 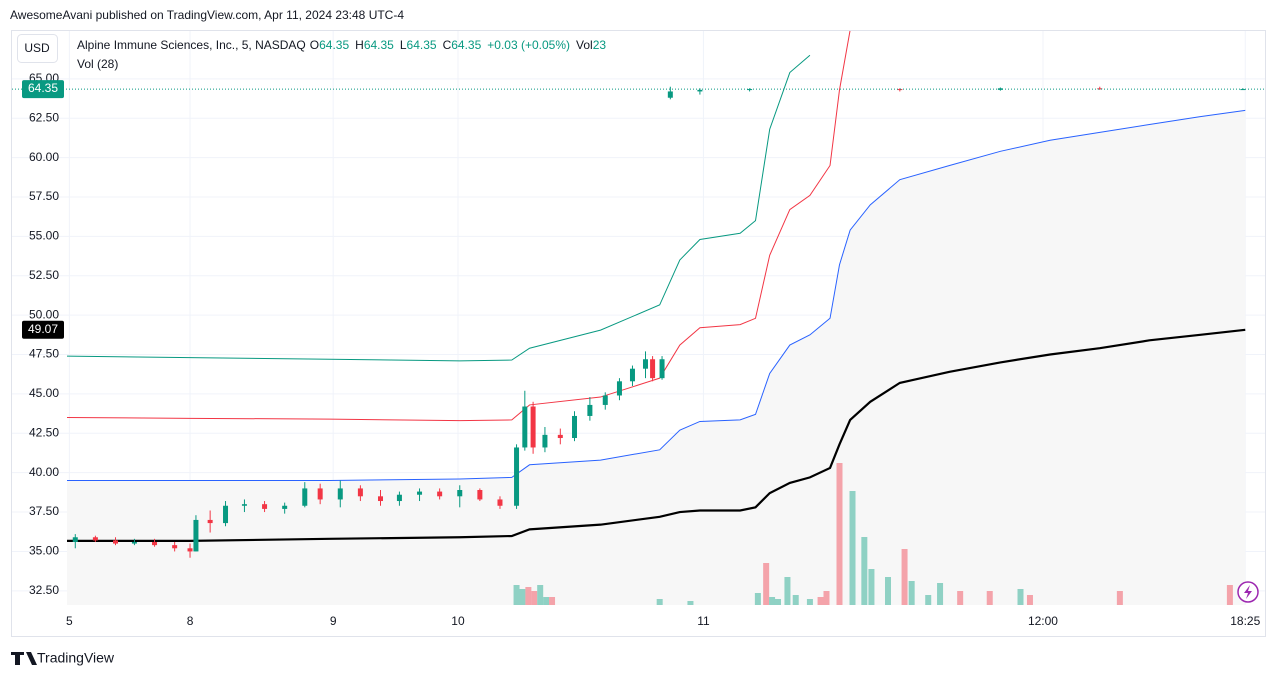 What do you see at coordinates (190, 621) in the screenshot?
I see `x-tick-label: 8` at bounding box center [190, 621].